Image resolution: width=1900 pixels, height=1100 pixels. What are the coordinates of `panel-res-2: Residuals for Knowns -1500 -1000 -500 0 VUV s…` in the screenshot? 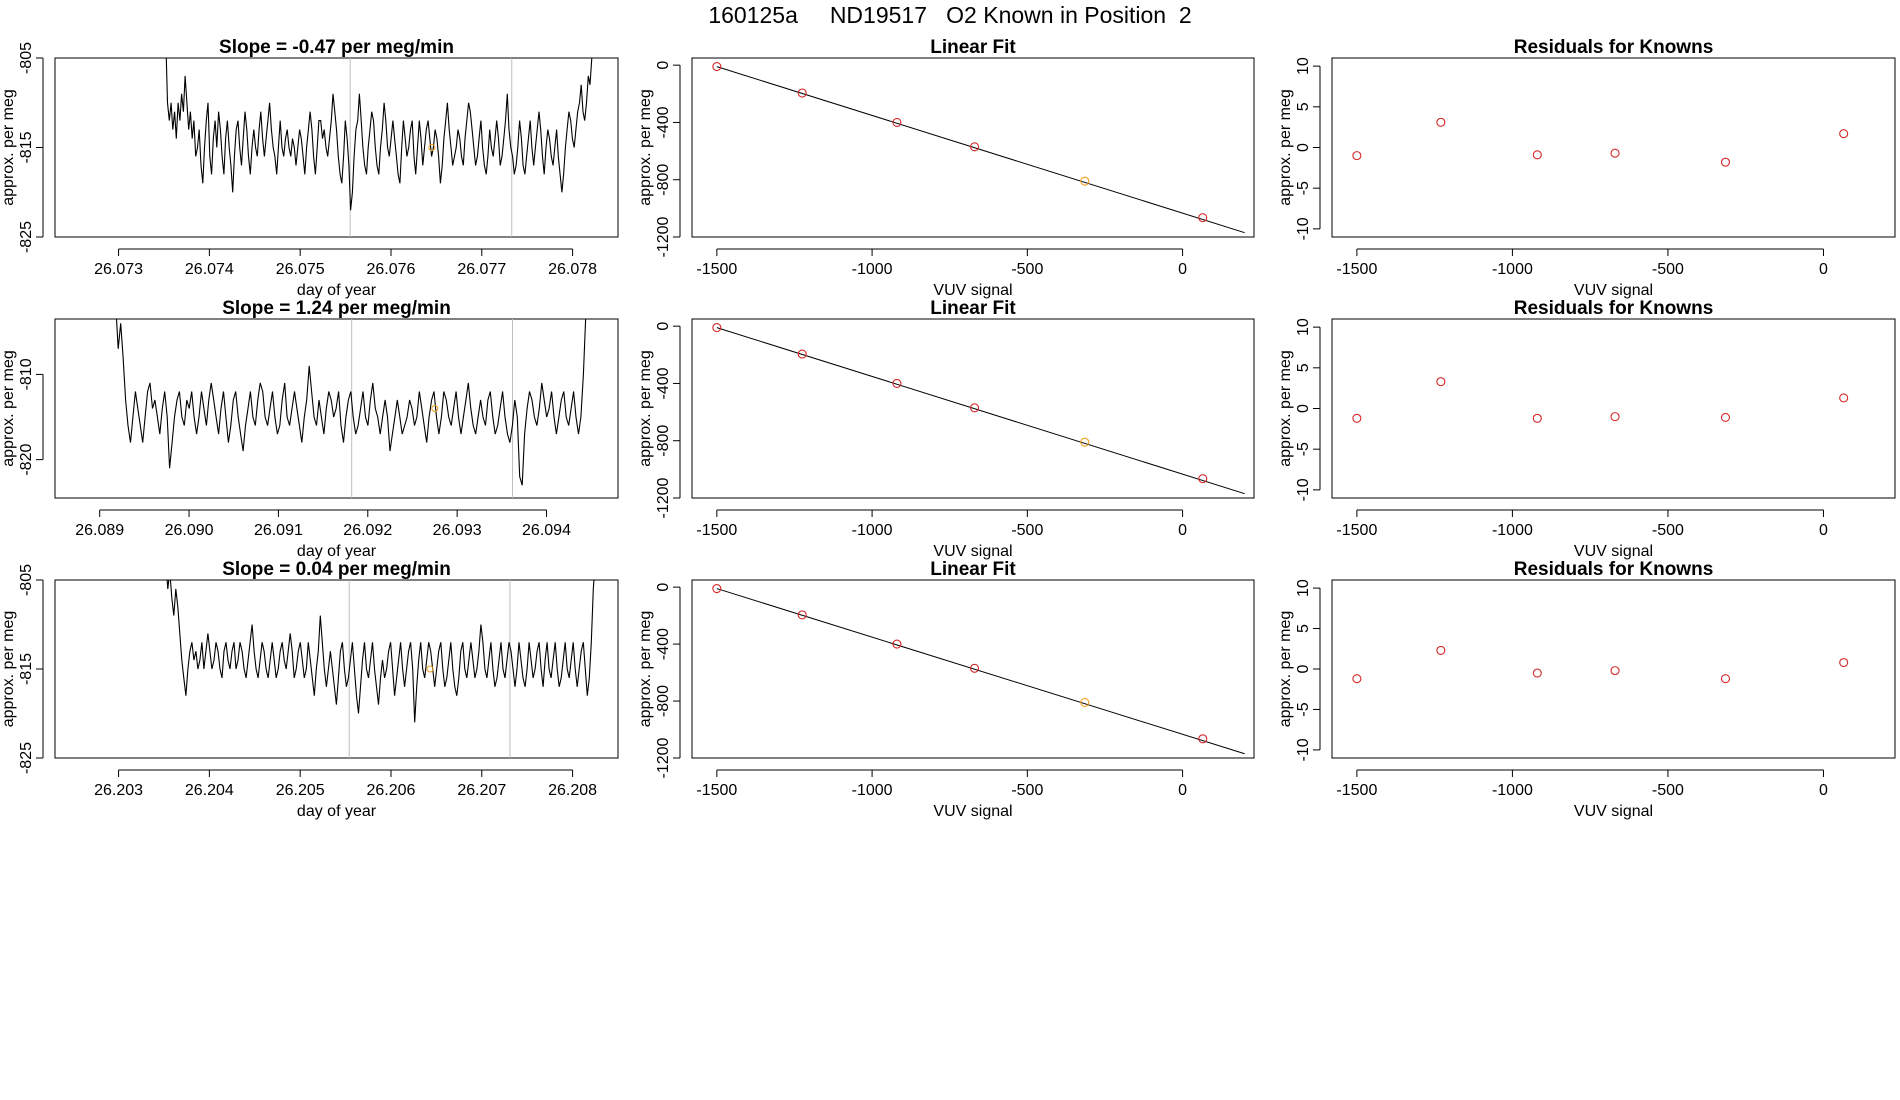 It's located at (1586, 429).